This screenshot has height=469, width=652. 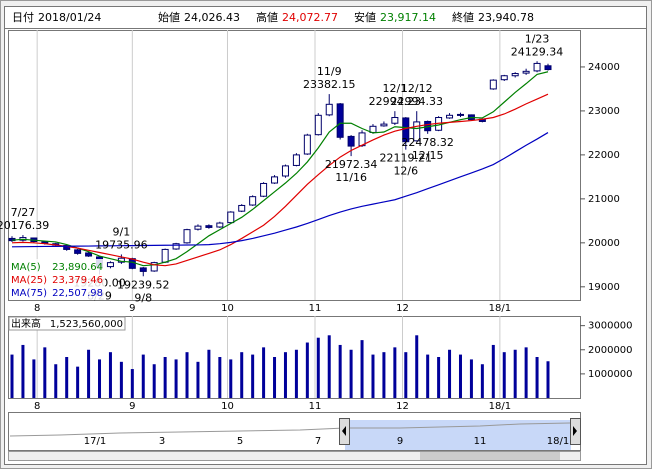 I want to click on legend-value: 23,890.64, so click(x=77, y=267).